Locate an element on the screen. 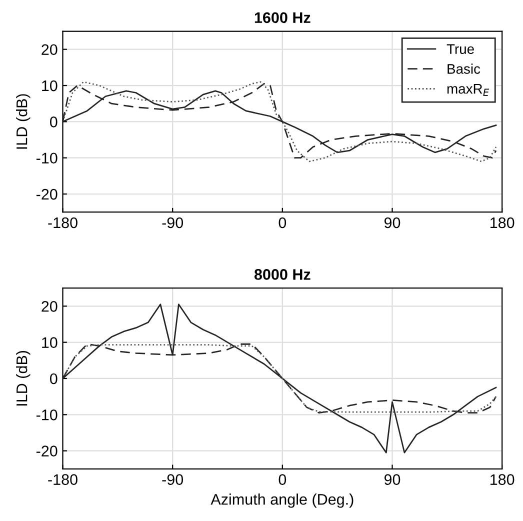  chart-title: 8000 Hz is located at coordinates (282, 274).